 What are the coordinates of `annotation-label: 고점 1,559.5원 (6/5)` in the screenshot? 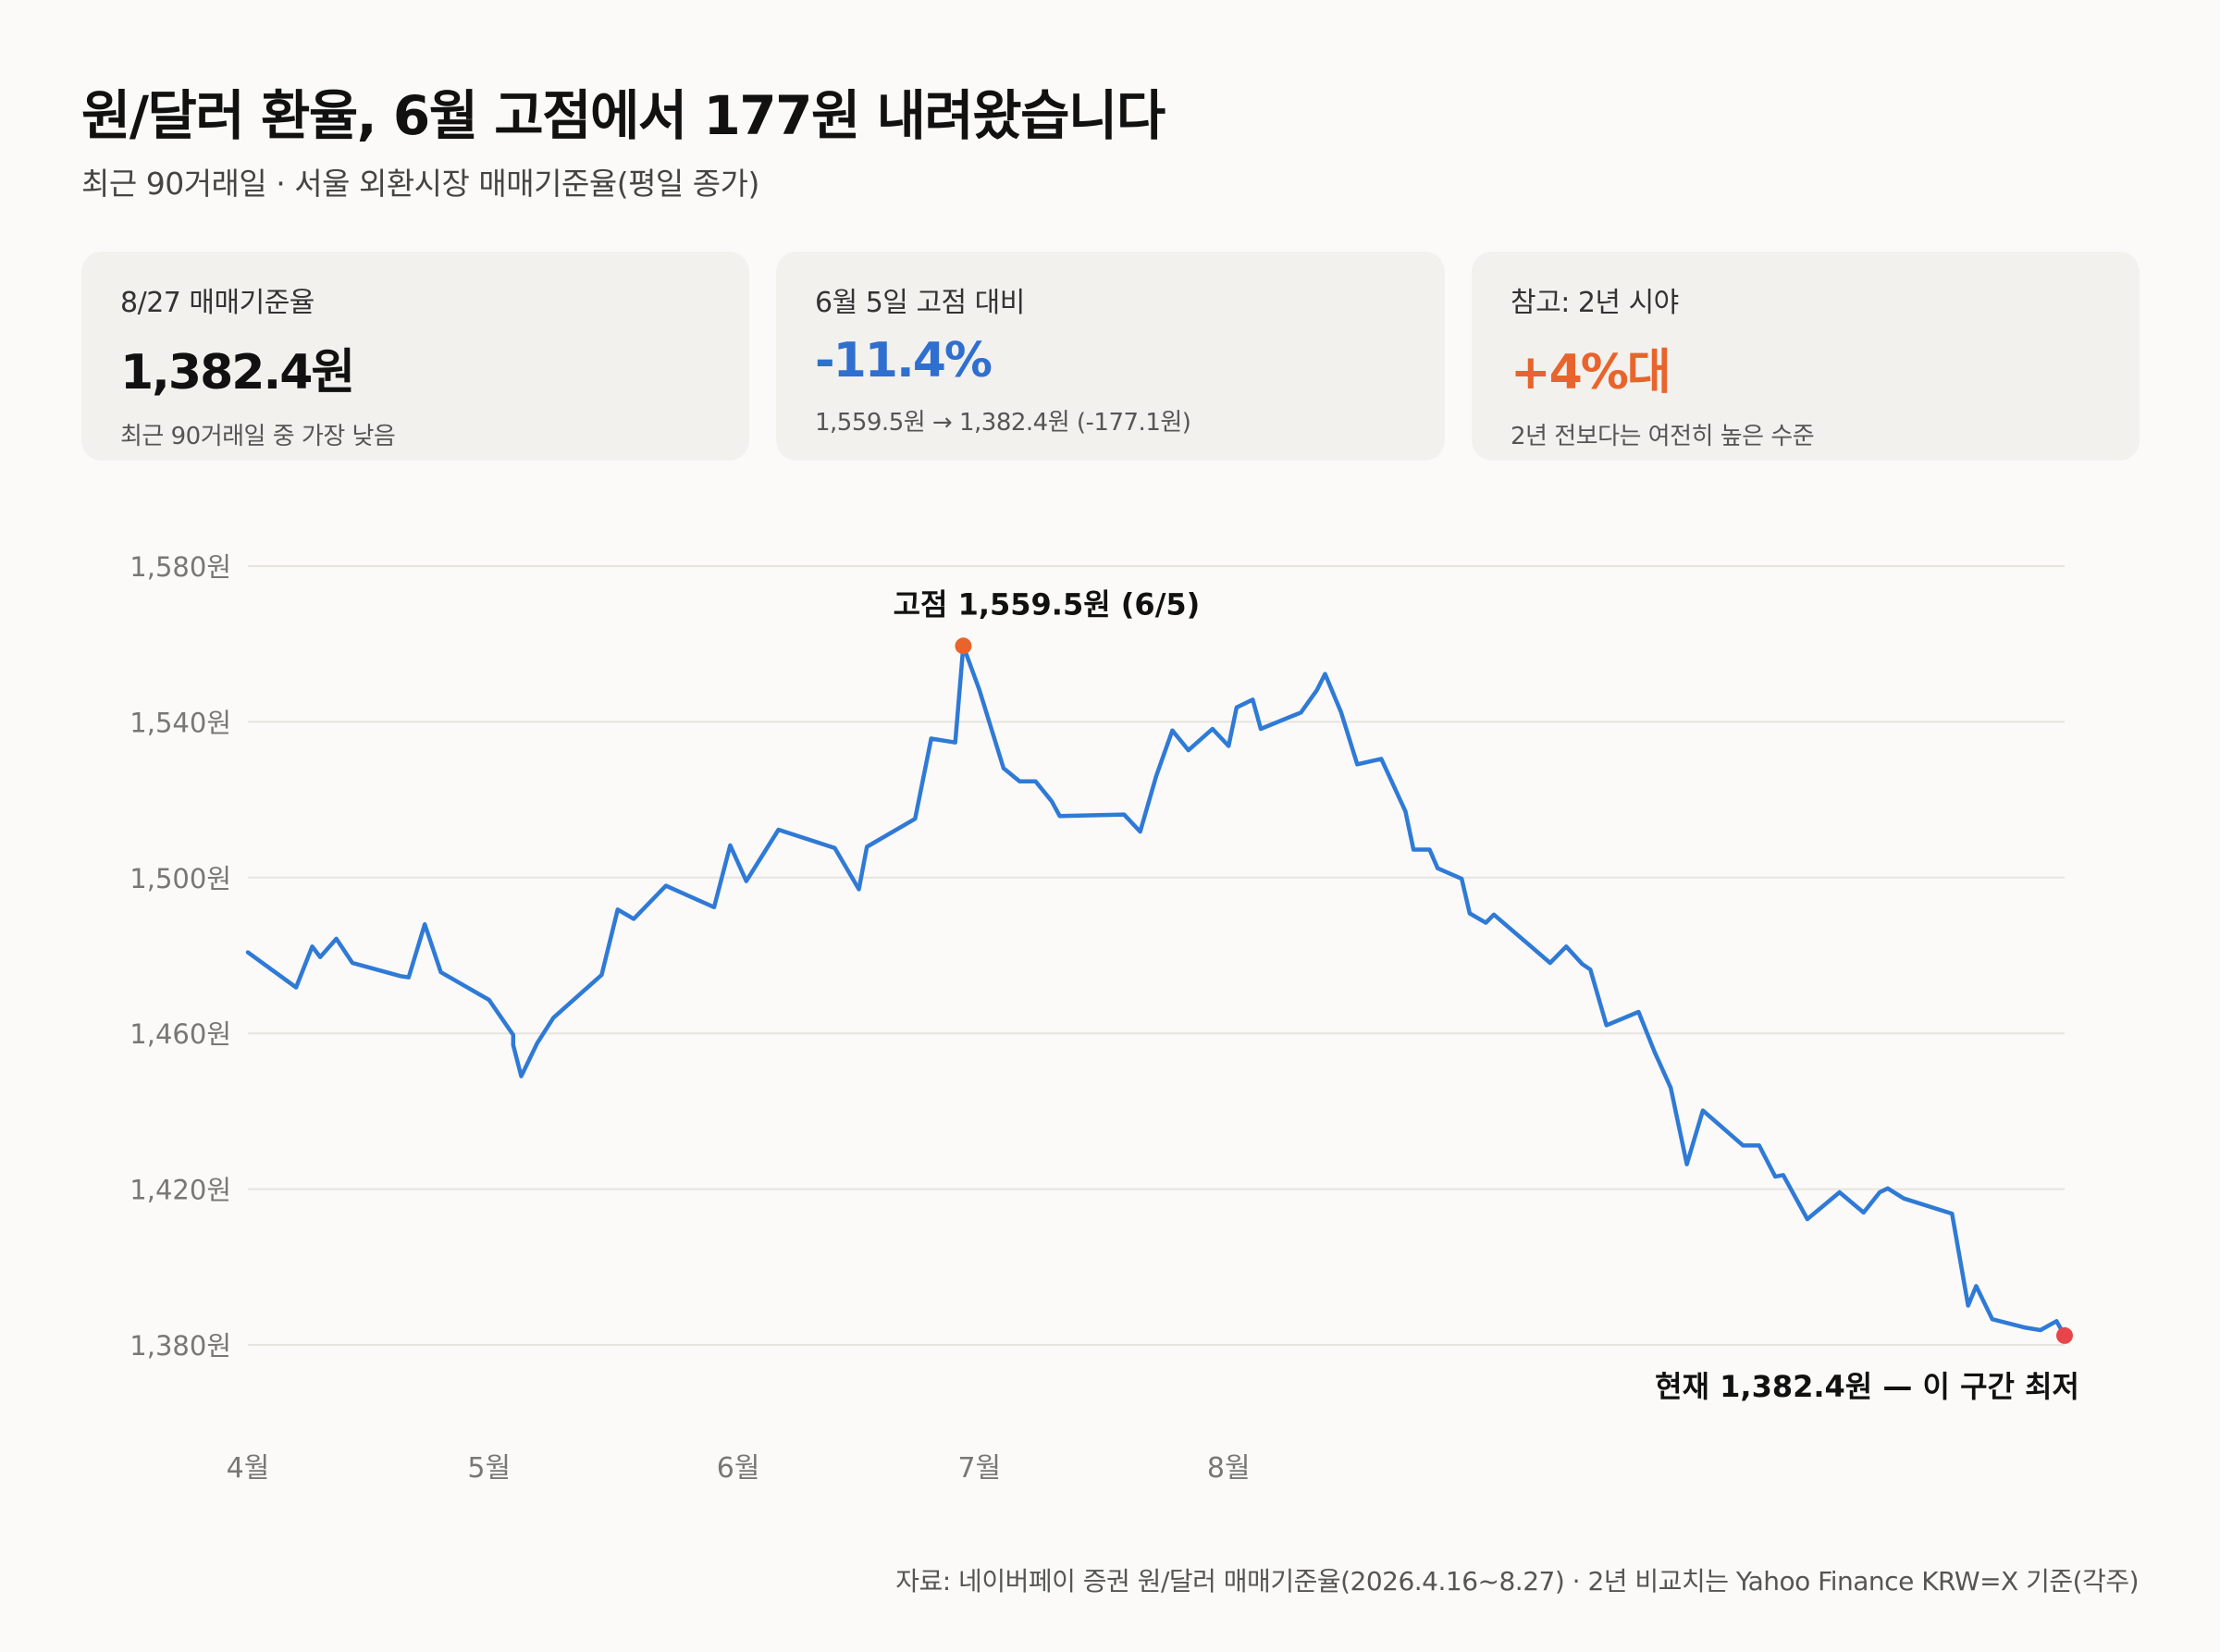 It's located at (1048, 604).